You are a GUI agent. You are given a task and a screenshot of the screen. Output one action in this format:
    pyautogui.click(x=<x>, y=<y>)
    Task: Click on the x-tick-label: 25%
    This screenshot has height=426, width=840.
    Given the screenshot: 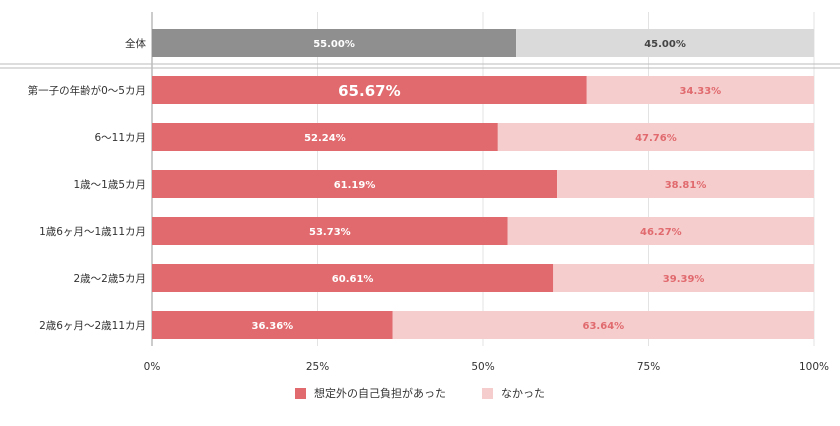 What is the action you would take?
    pyautogui.click(x=317, y=367)
    